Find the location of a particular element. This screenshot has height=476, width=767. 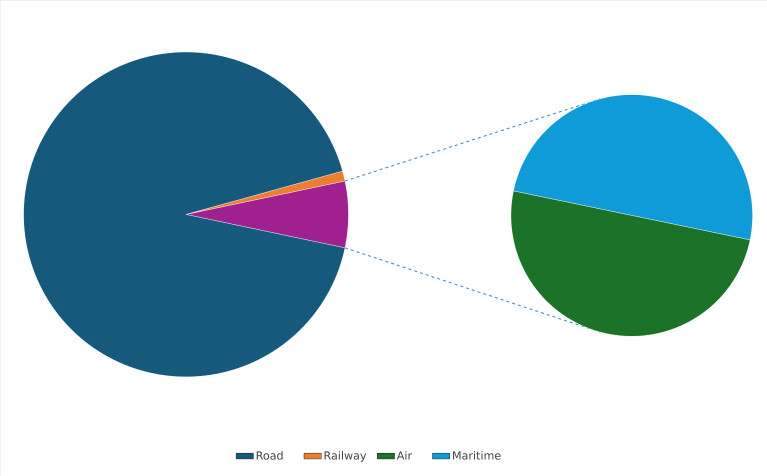

legend-label: Maritime is located at coordinates (477, 455).